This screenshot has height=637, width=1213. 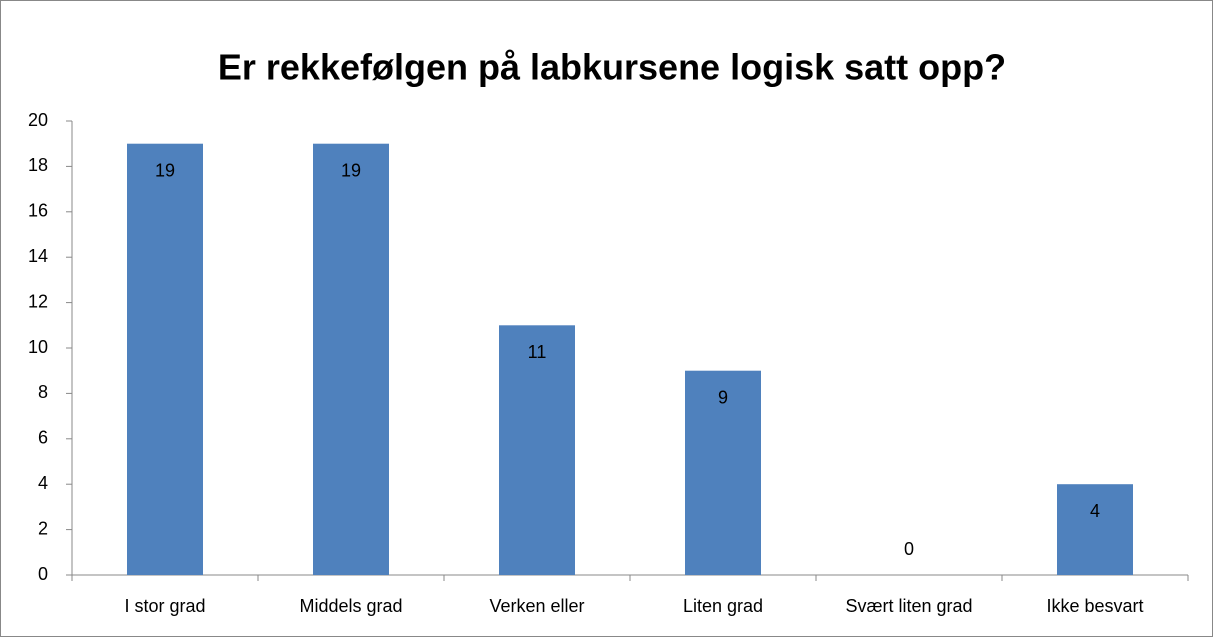 I want to click on x-tick-label: Middels grad, so click(x=350, y=606).